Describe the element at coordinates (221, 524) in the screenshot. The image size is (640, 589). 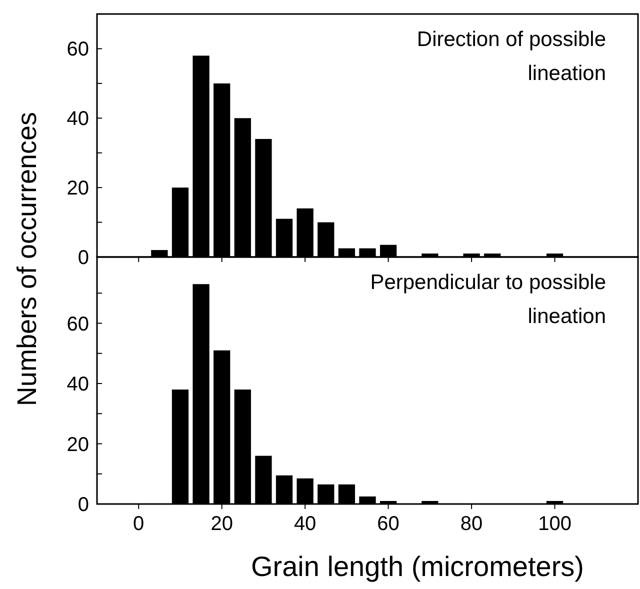
I see `x-tick-label: 20` at that location.